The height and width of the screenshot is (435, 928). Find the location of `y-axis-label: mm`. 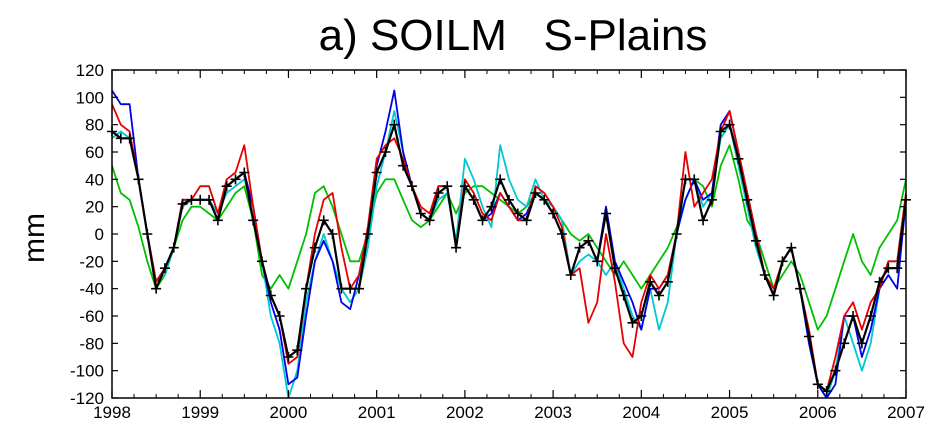

y-axis-label: mm is located at coordinates (34, 238).